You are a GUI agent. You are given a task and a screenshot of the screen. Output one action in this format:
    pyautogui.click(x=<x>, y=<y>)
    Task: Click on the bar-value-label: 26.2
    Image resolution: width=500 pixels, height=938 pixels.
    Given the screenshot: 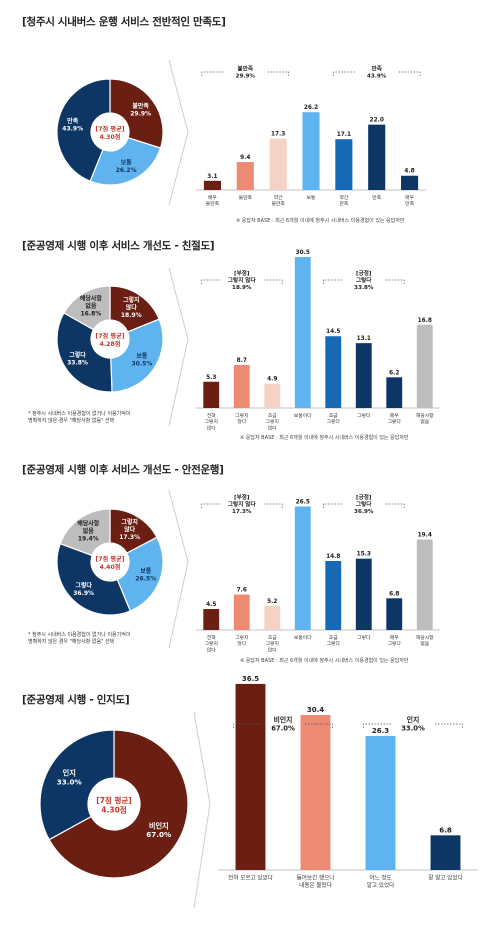 What is the action you would take?
    pyautogui.click(x=311, y=108)
    